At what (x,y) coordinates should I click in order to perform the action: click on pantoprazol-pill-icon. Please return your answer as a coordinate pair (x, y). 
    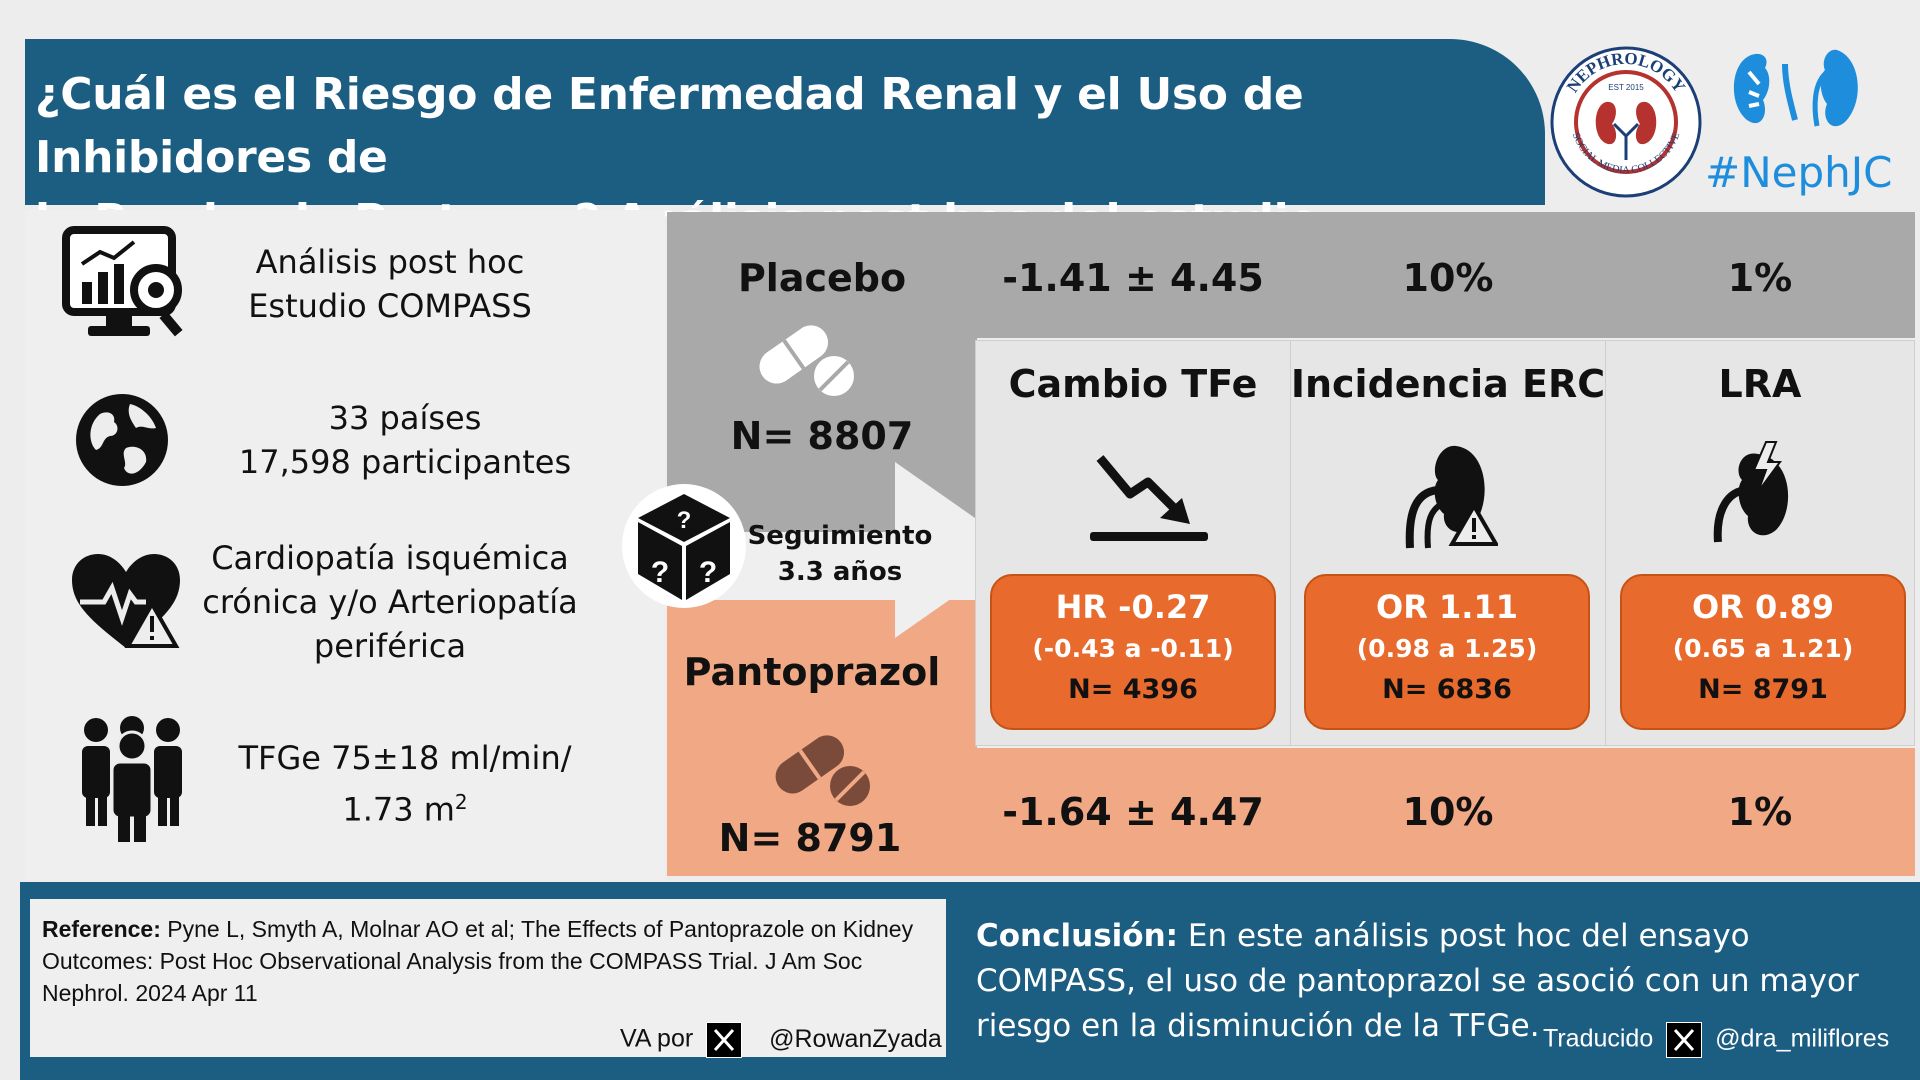
    Looking at the image, I should click on (822, 770).